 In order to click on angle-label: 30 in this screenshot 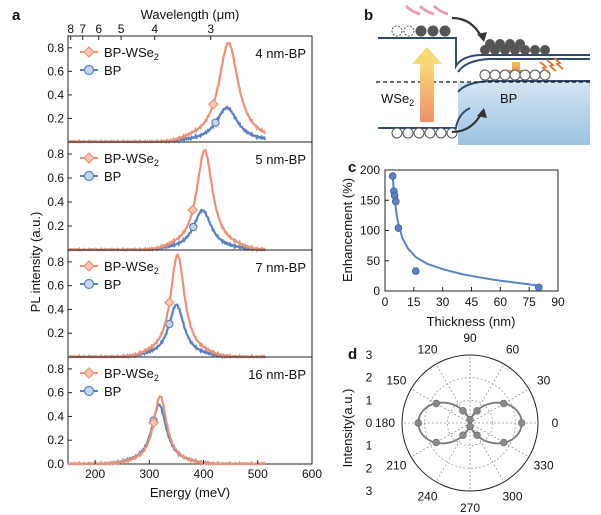, I will do `click(544, 381)`.